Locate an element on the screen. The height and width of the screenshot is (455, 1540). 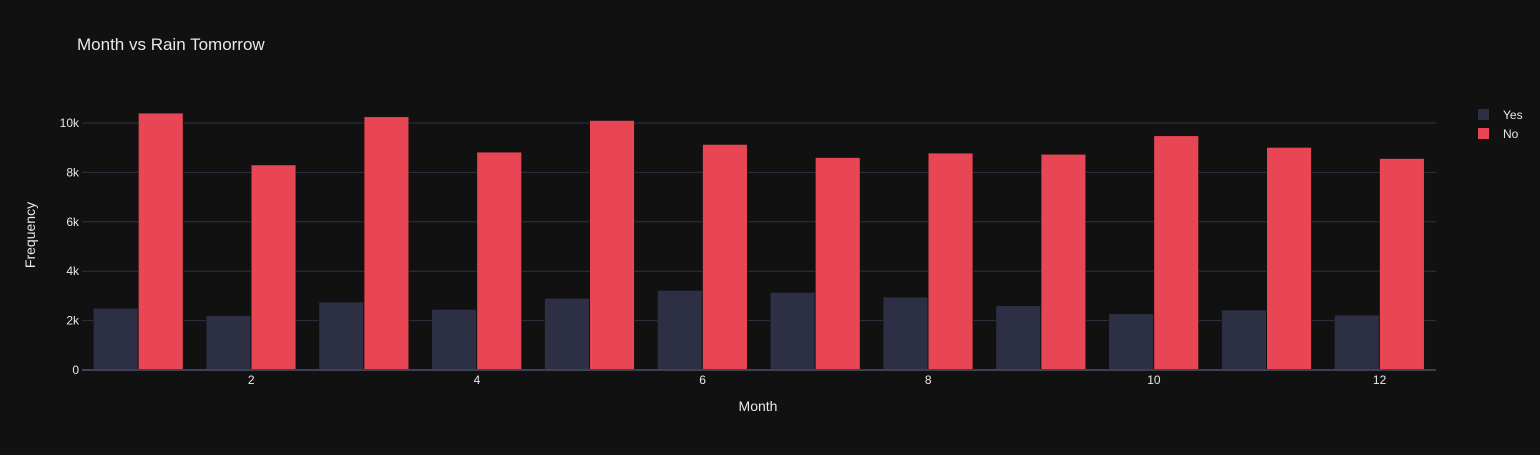
chart-title: Month vs Rain Tomorrow is located at coordinates (171, 44).